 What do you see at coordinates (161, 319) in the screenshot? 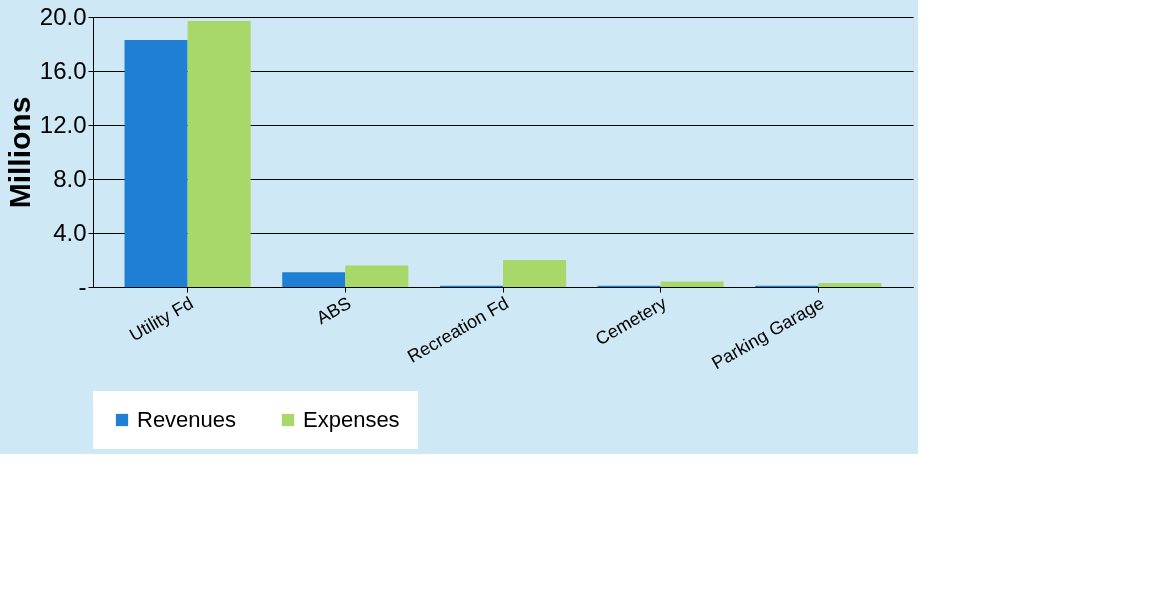
I see `x-tick-label: Utility Fd` at bounding box center [161, 319].